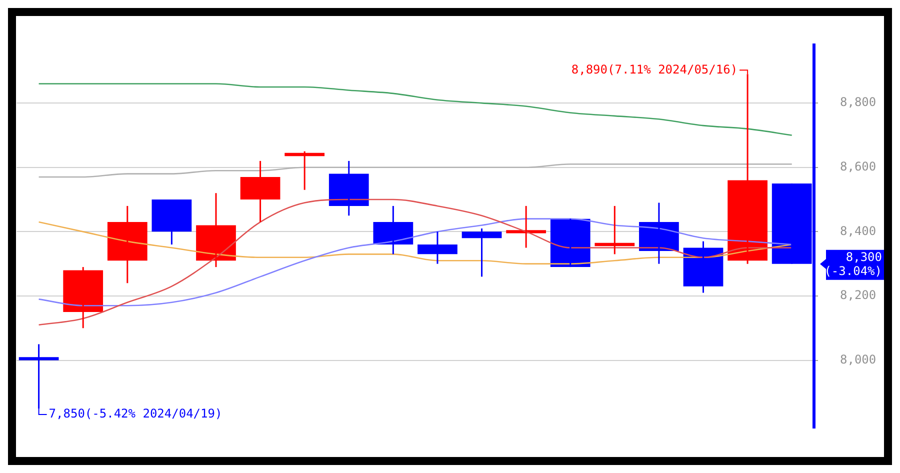 This screenshot has height=473, width=900. What do you see at coordinates (858, 167) in the screenshot?
I see `y-tick-label: 8,600` at bounding box center [858, 167].